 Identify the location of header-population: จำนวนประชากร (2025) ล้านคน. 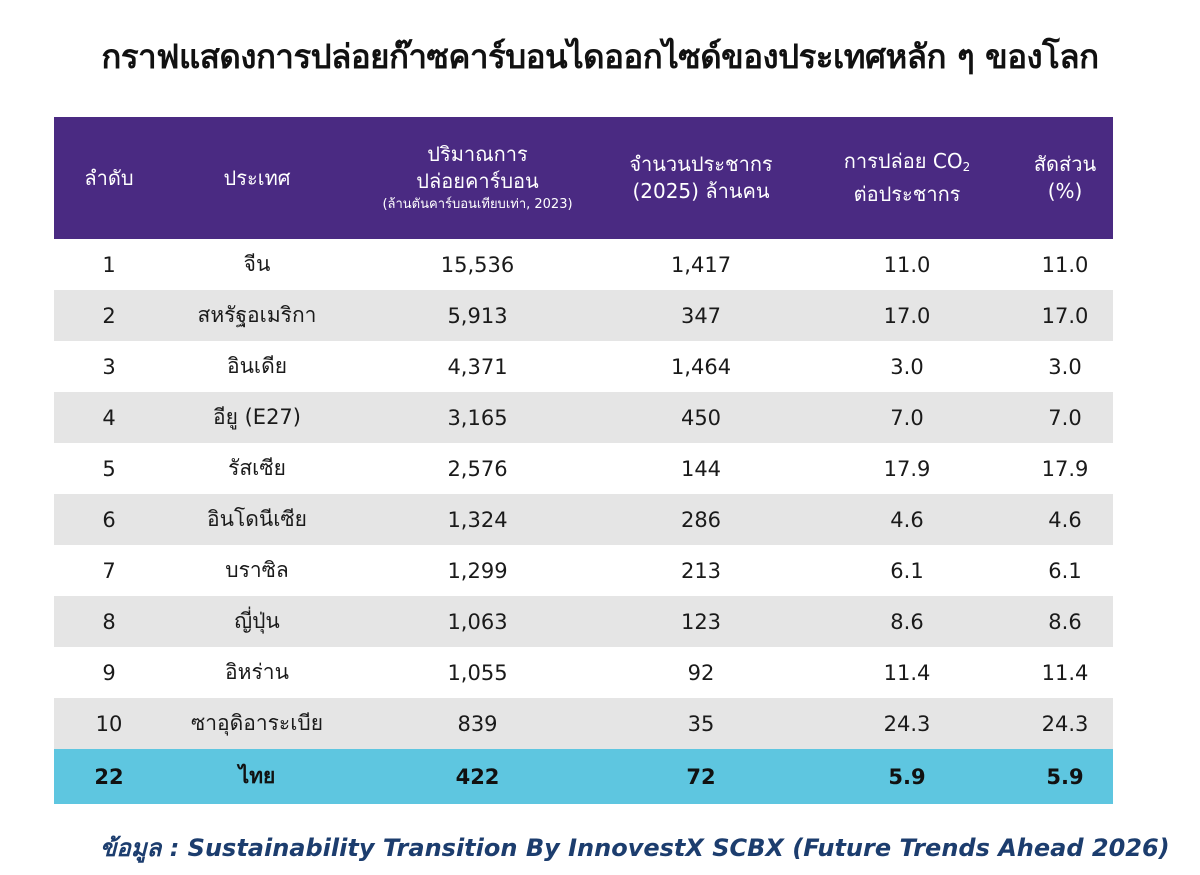
(701, 177).